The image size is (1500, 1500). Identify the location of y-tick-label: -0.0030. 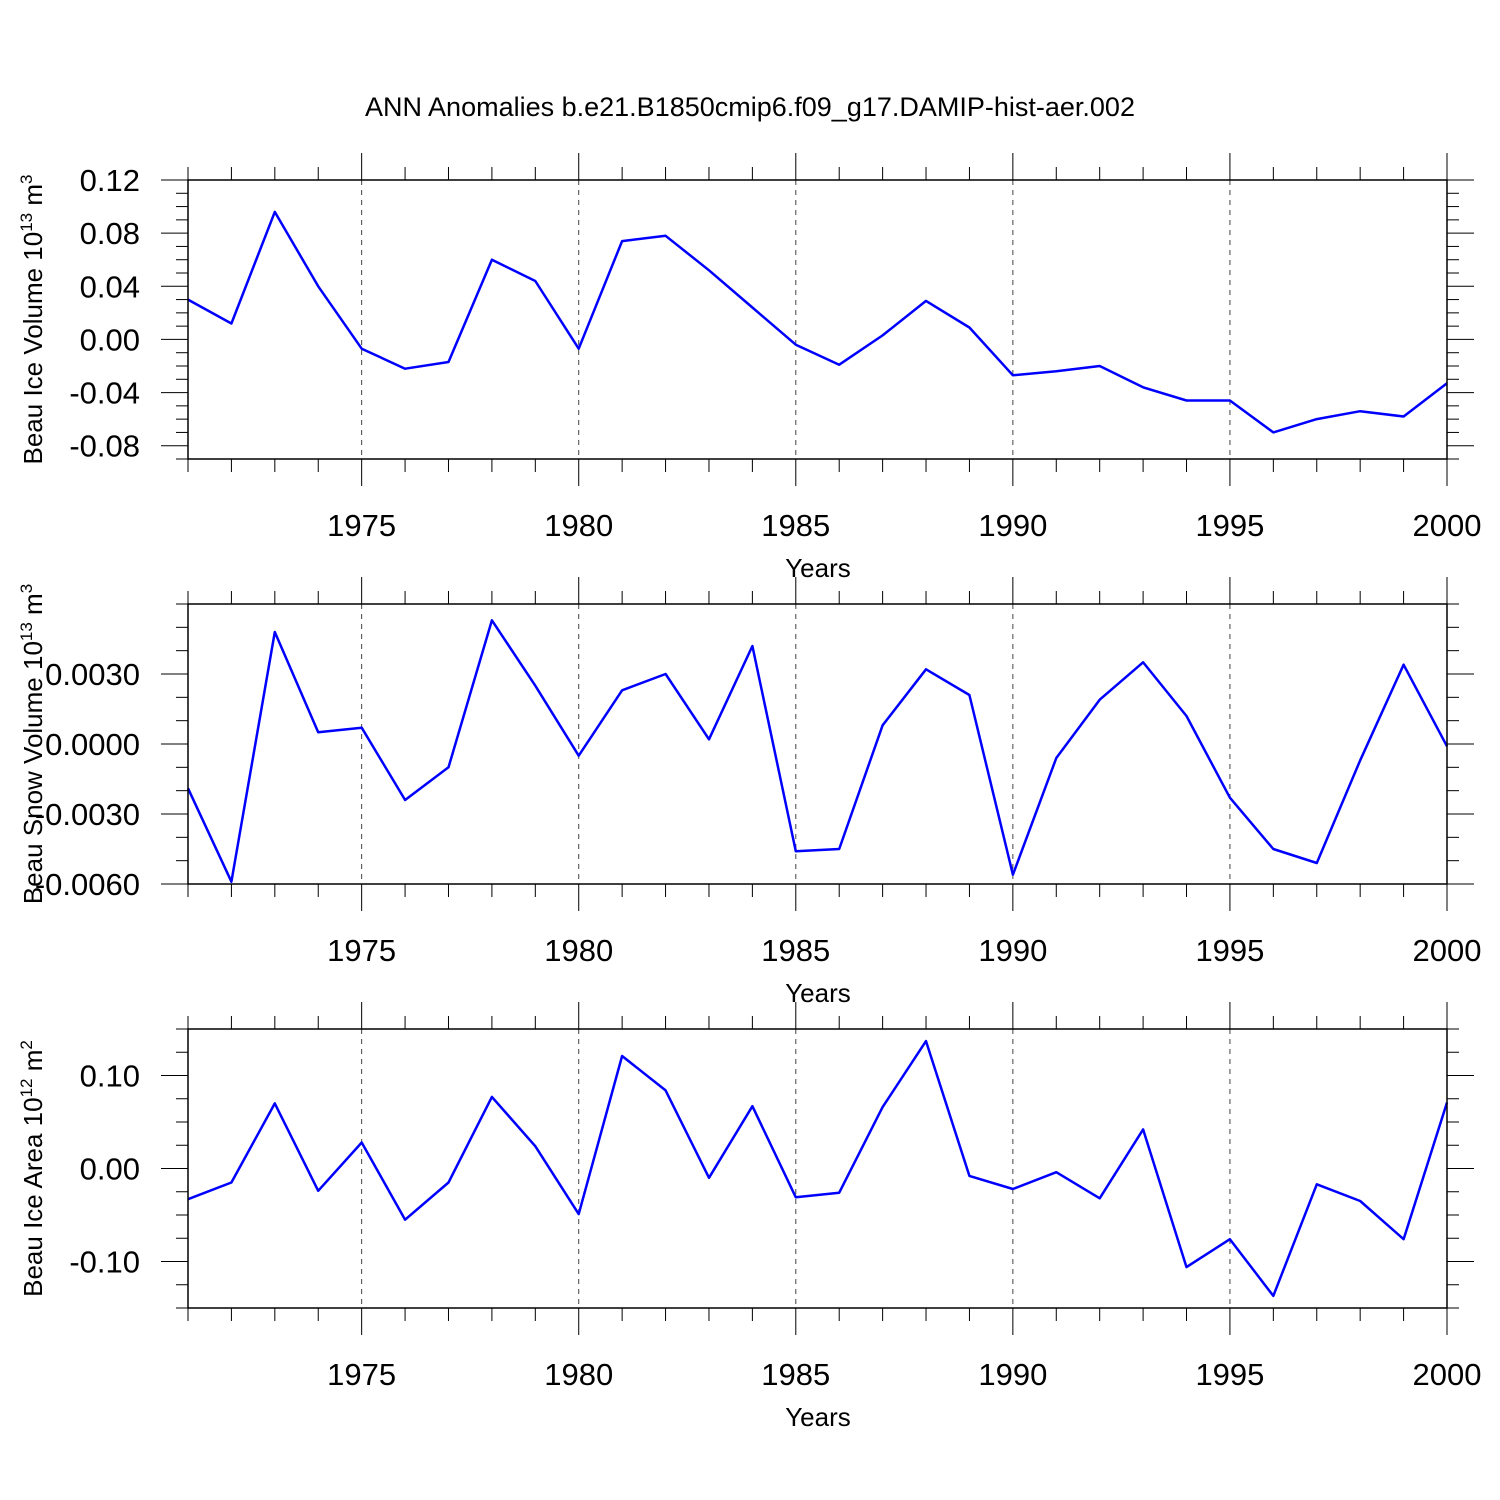
(87, 814).